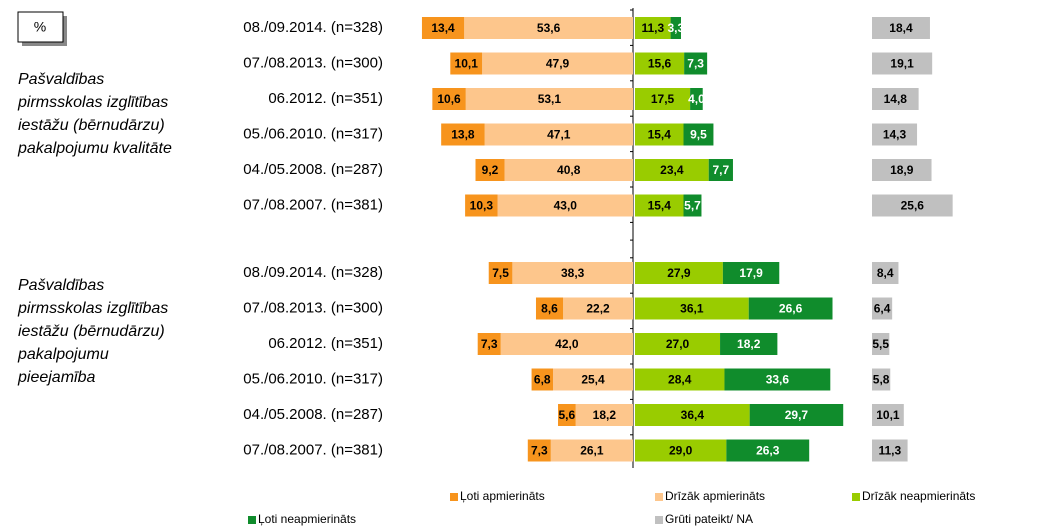 Image resolution: width=1042 pixels, height=530 pixels. I want to click on data-label: 7,7, so click(720, 170).